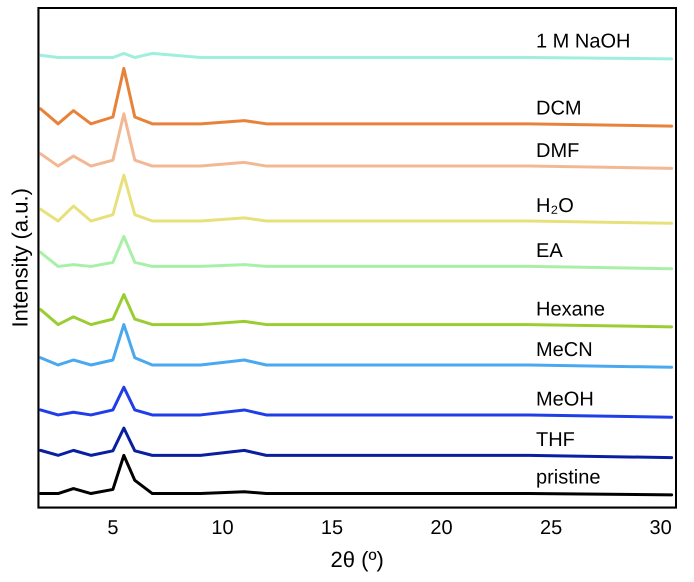 The height and width of the screenshot is (582, 694). Describe the element at coordinates (332, 528) in the screenshot. I see `x-tick-label: 15` at that location.